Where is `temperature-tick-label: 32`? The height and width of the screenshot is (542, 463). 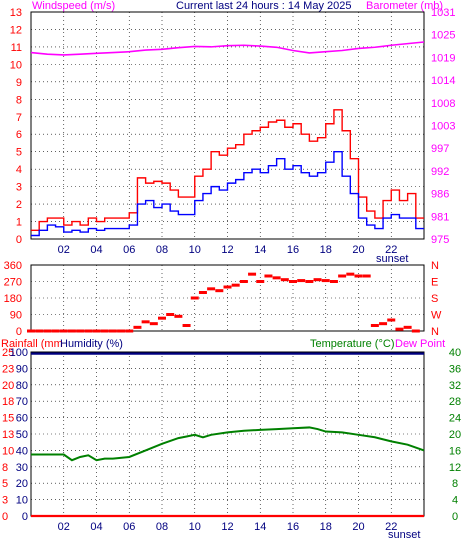 temperature-tick-label: 32 is located at coordinates (455, 386).